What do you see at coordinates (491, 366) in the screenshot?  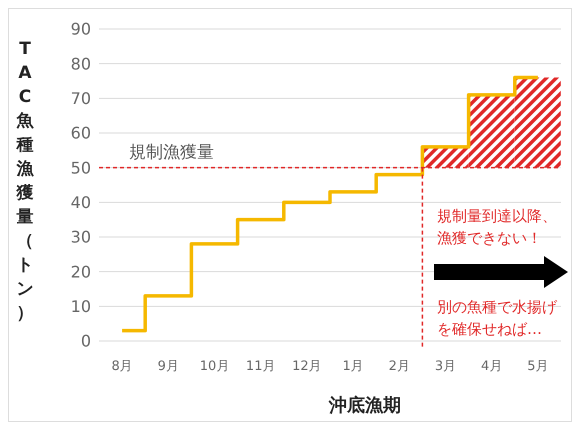 I see `x-tick-label: 4月` at bounding box center [491, 366].